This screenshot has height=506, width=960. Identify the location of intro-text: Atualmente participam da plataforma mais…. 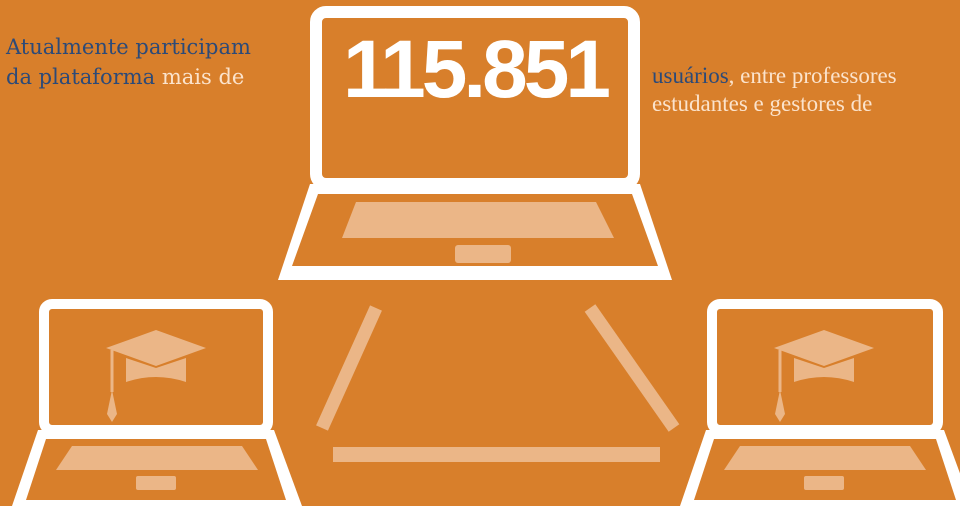
(128, 62).